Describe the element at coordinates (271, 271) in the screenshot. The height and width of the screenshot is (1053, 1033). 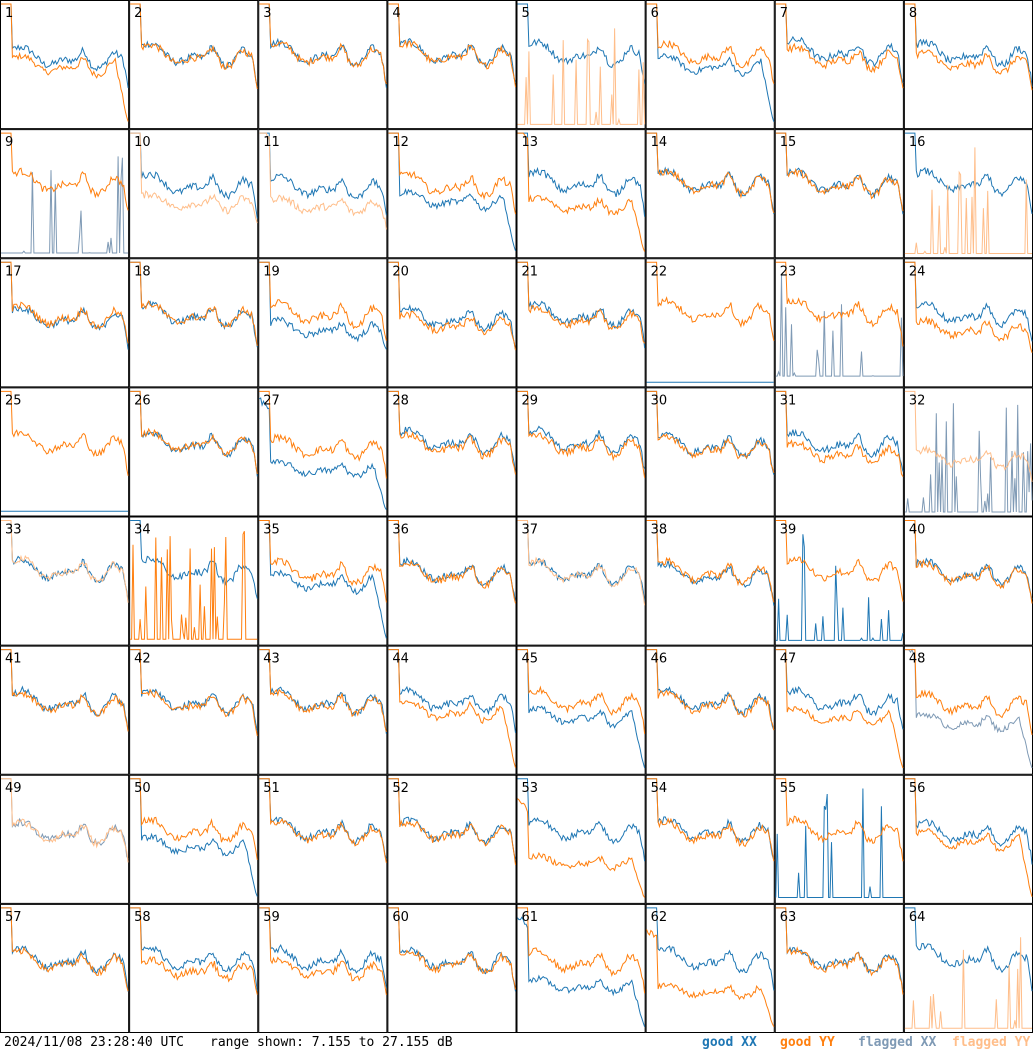
I see `panel-label: 19` at that location.